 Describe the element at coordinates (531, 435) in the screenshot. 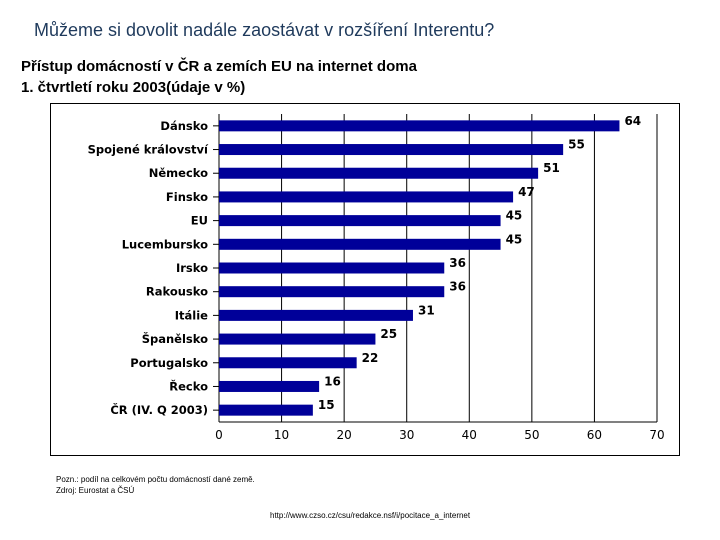

I see `x-tick-label-5: 50` at that location.